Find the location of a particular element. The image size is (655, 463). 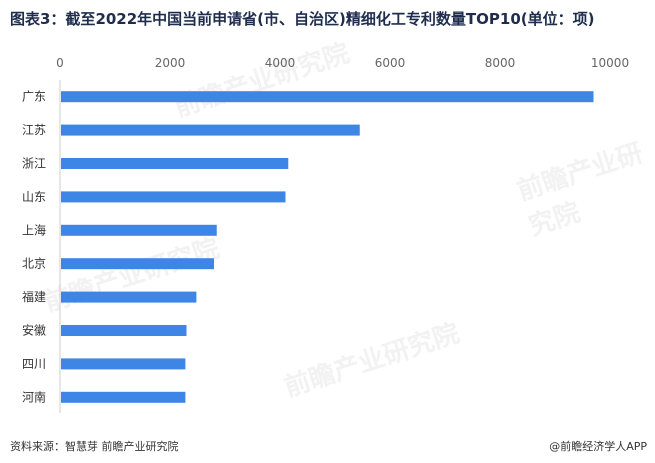

category-label: 浙江 is located at coordinates (34, 164).